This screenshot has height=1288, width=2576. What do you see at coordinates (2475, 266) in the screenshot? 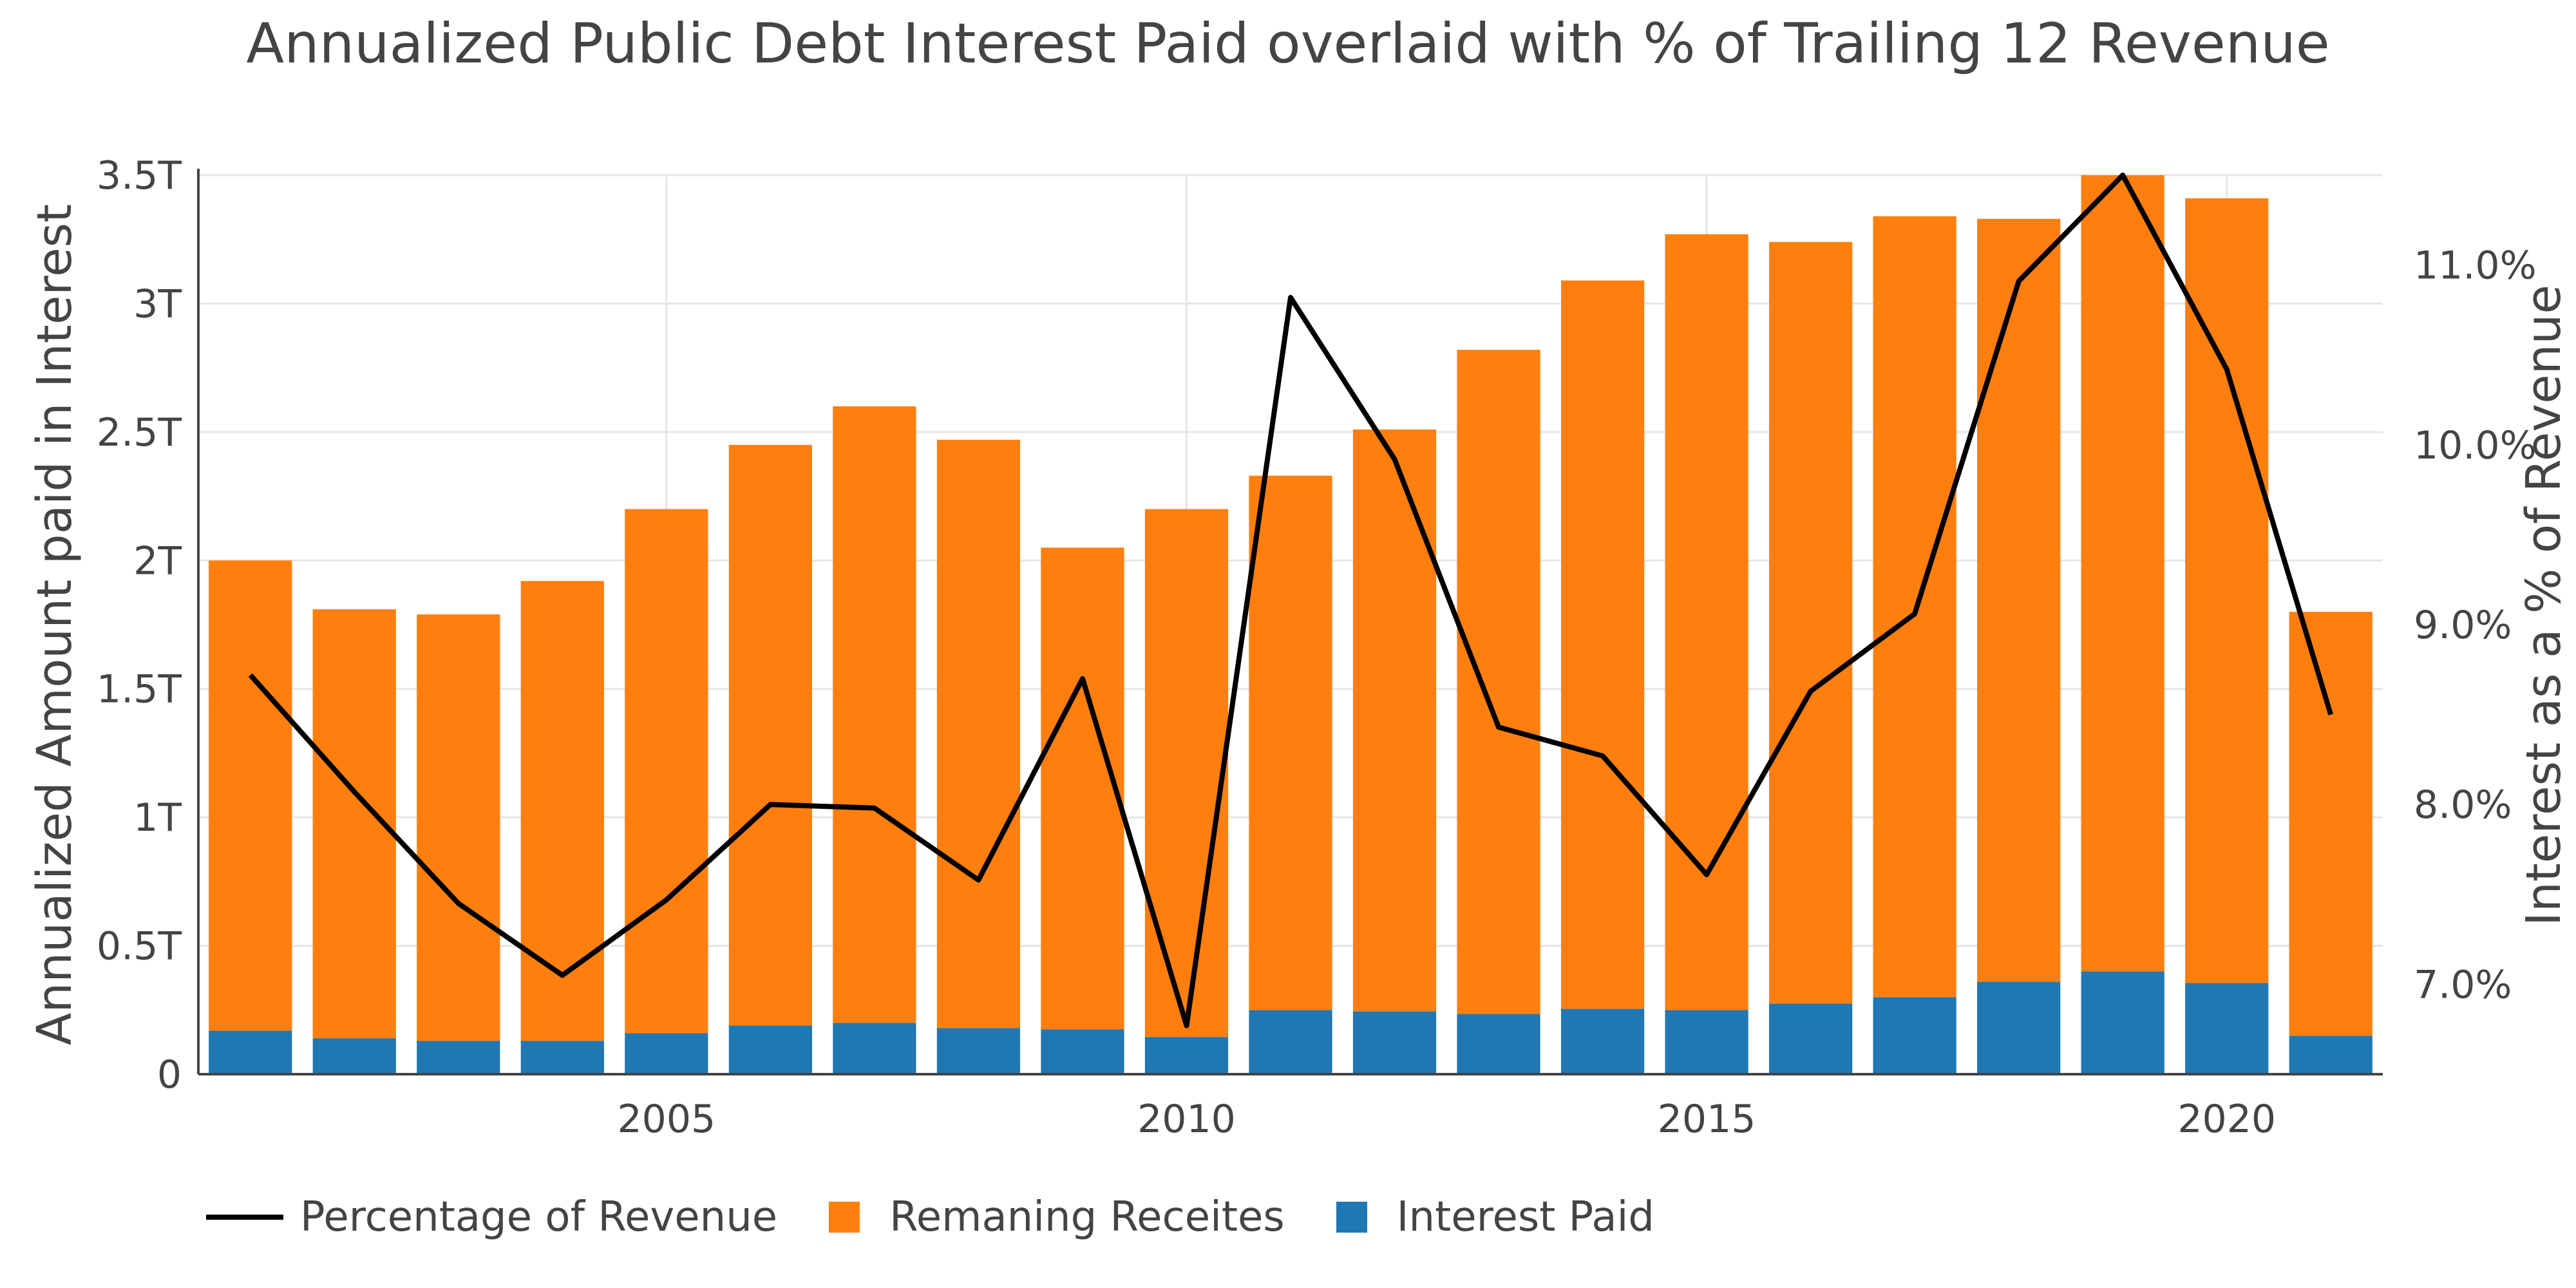
I see `y2-tick-label: 11.0%` at bounding box center [2475, 266].